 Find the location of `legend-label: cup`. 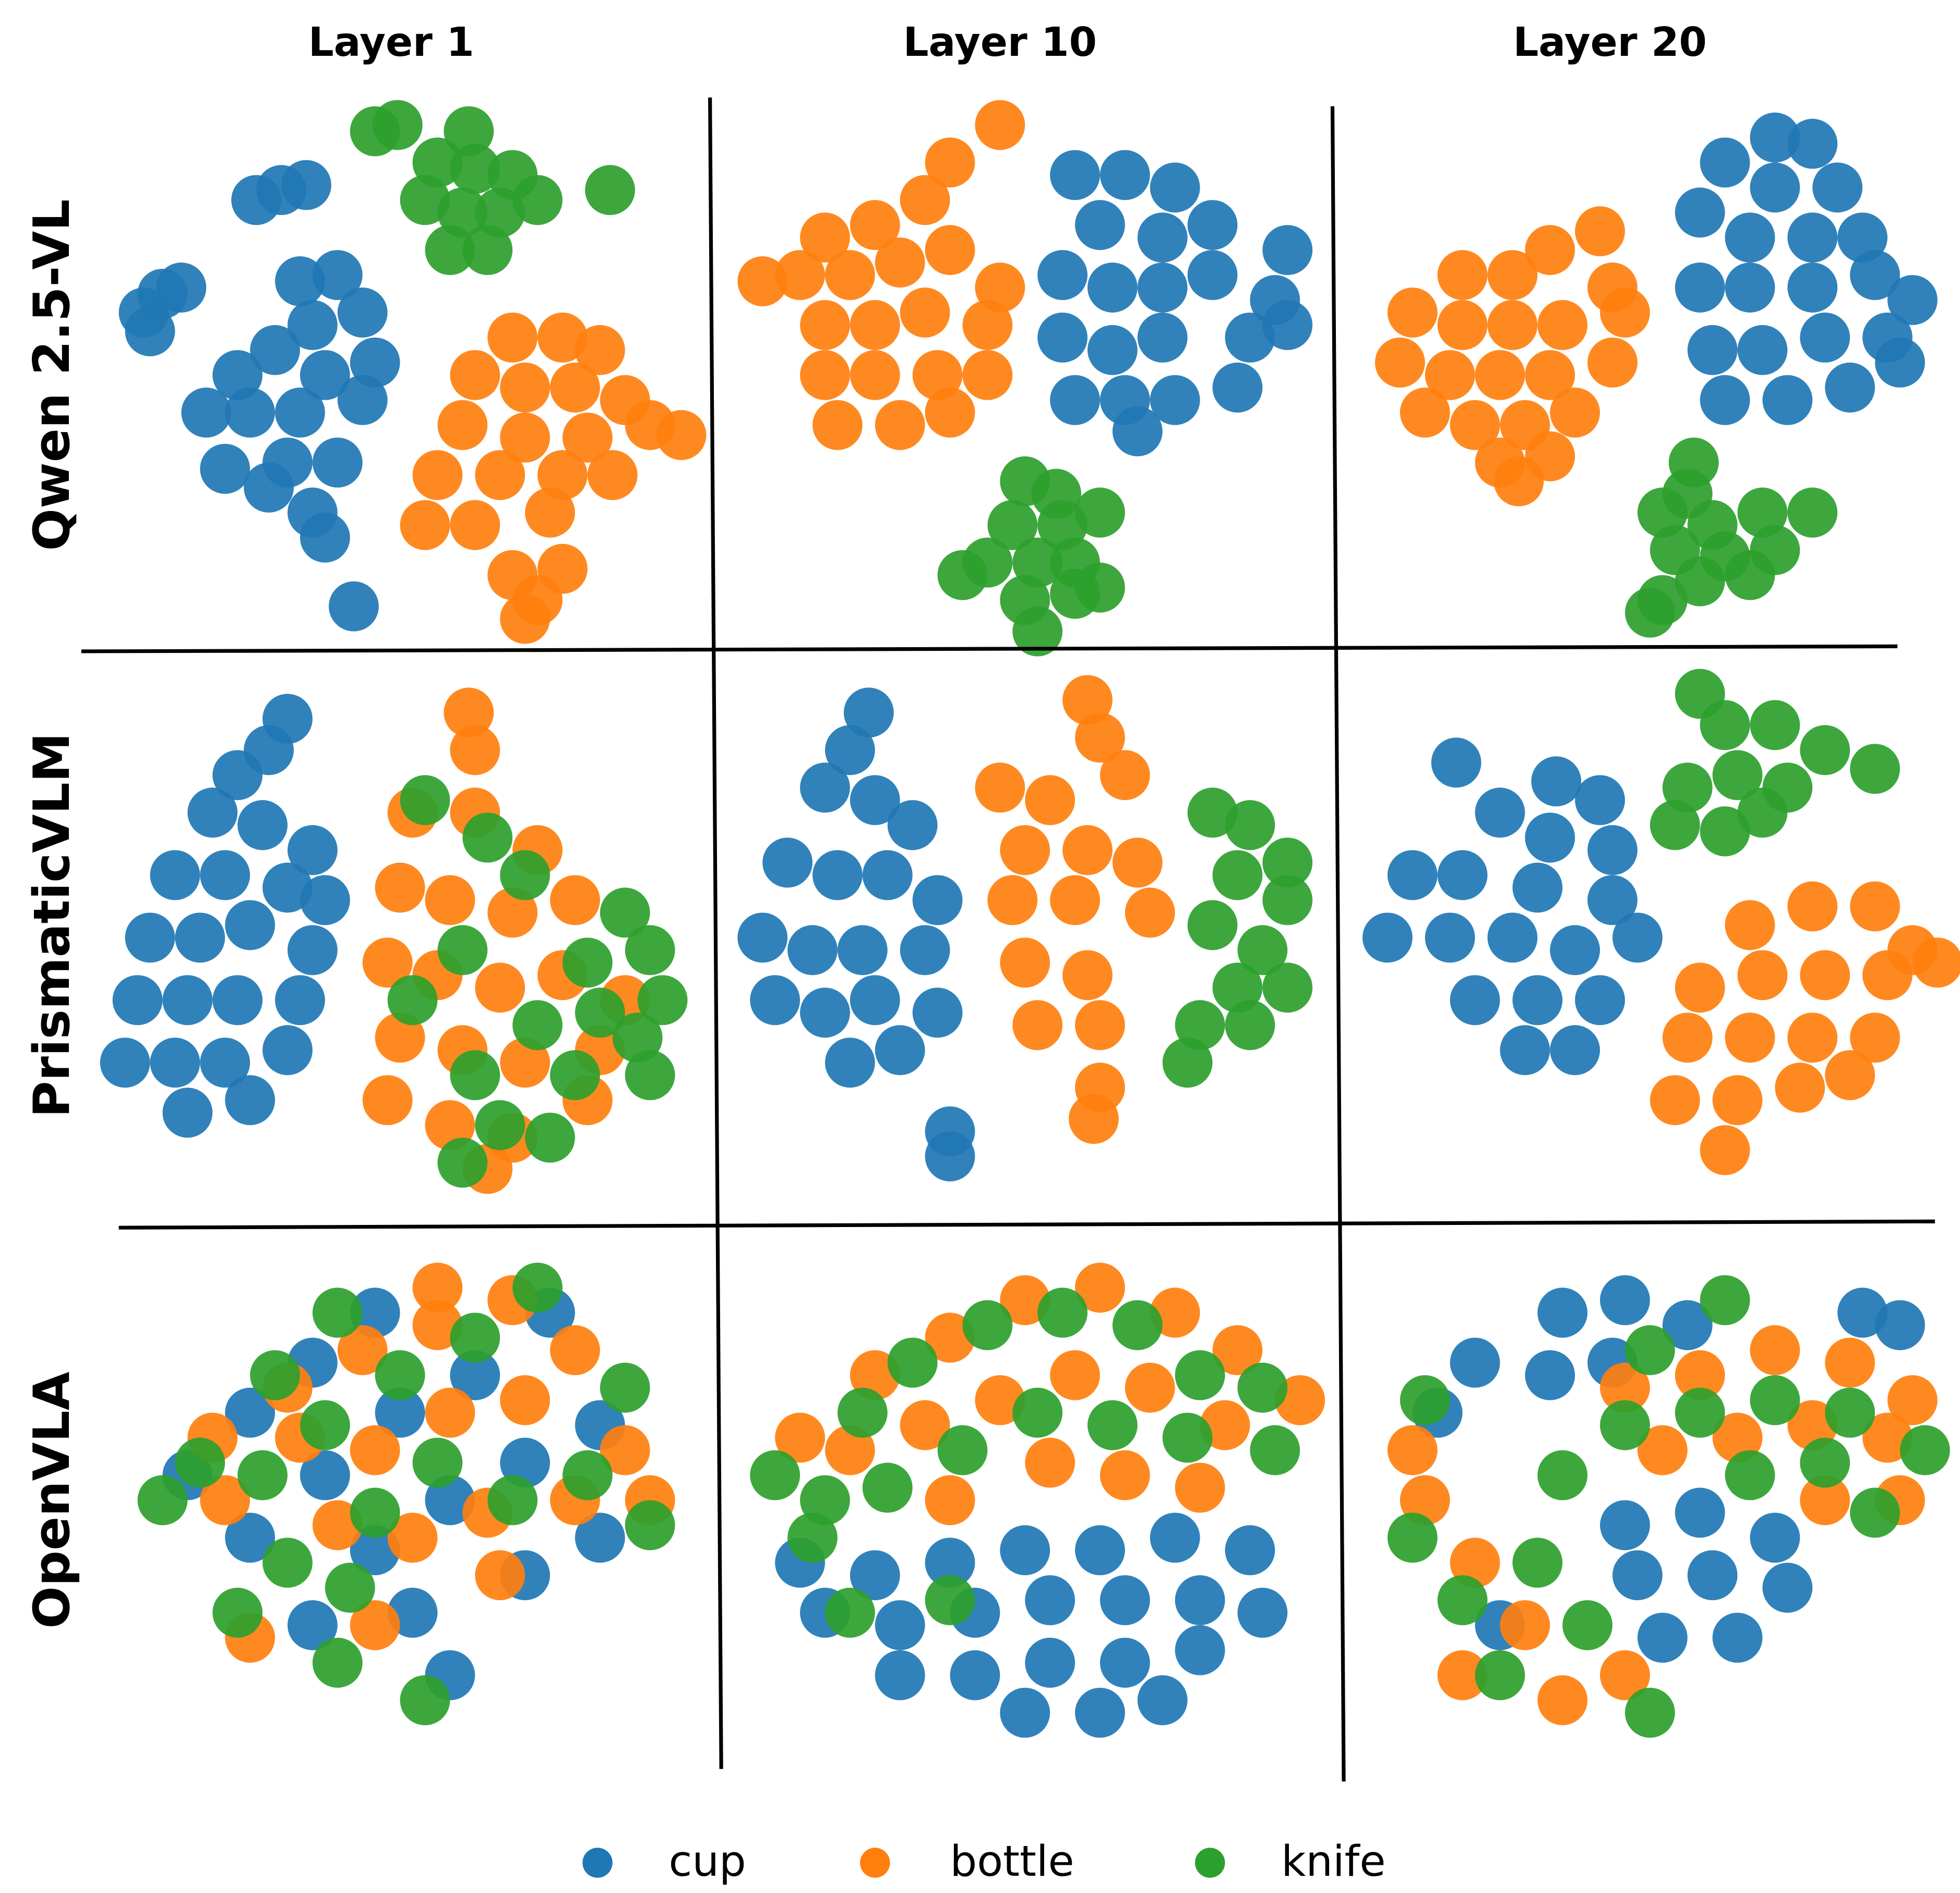

legend-label: cup is located at coordinates (708, 1862).